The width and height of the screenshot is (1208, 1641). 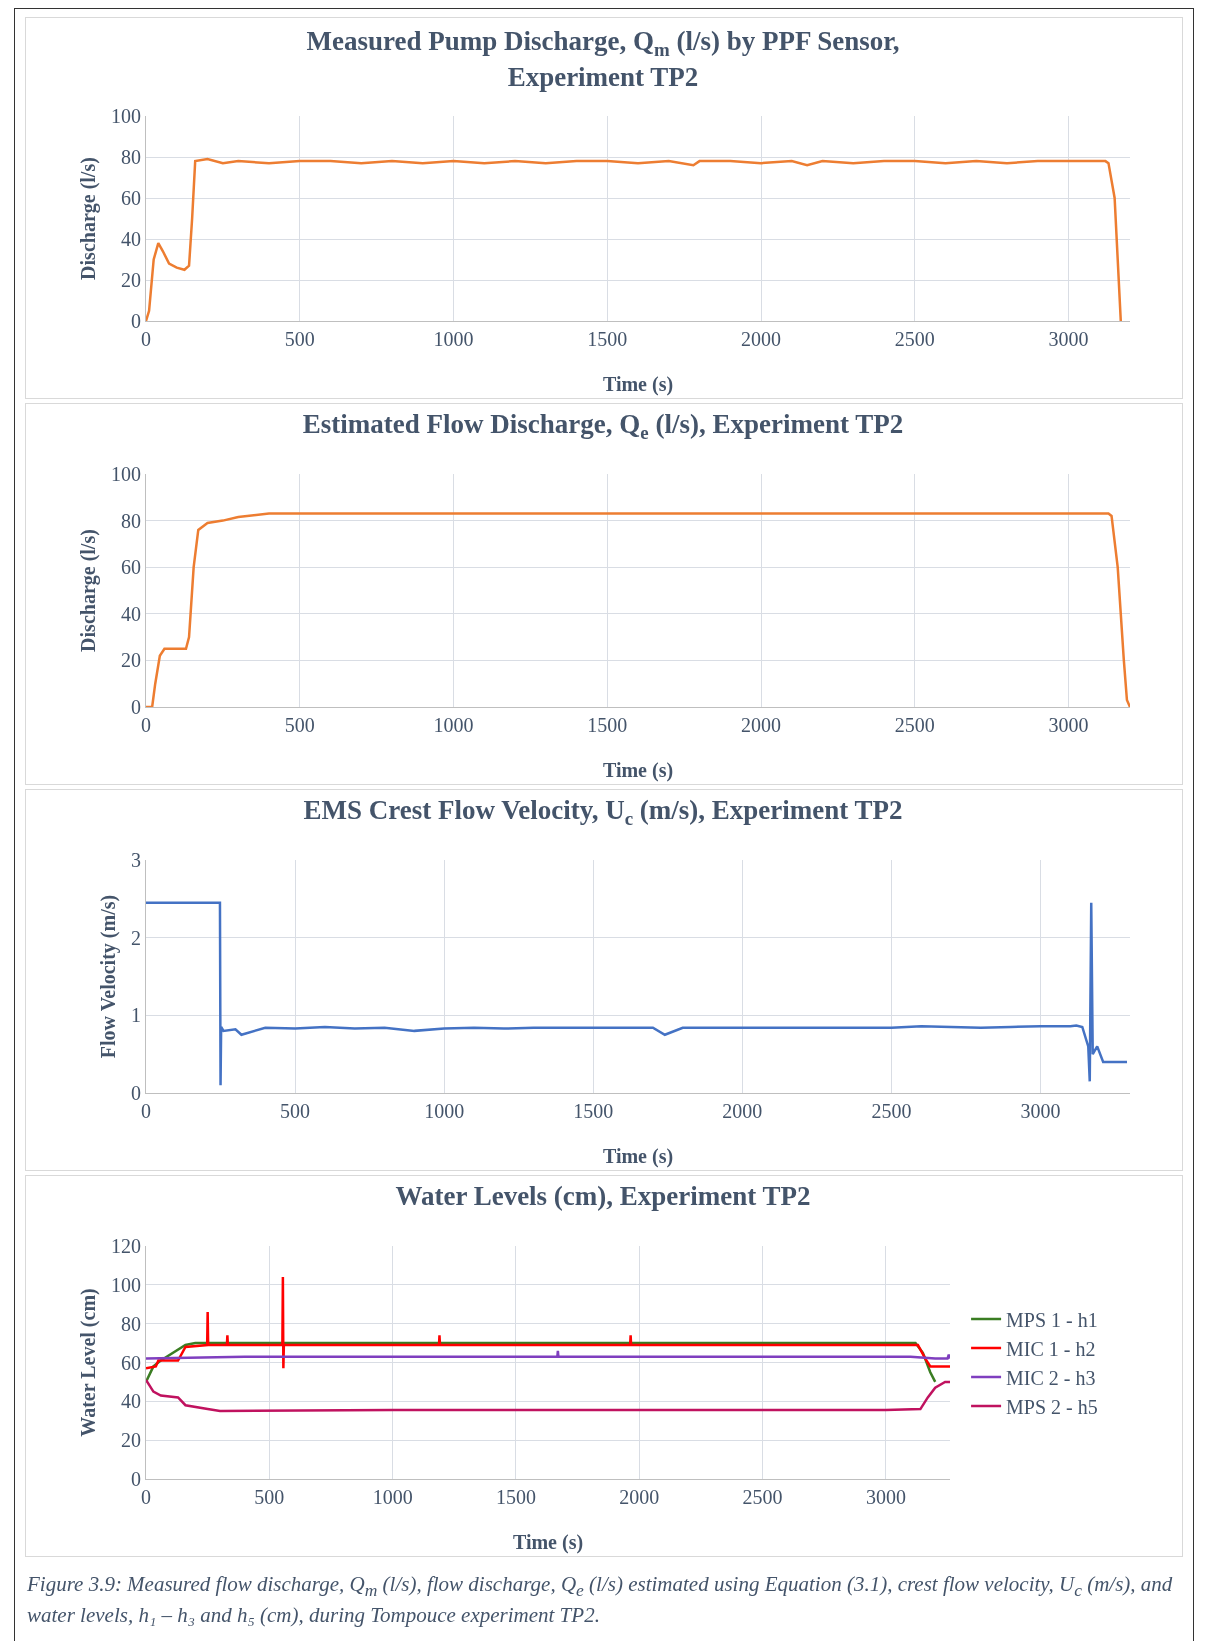 What do you see at coordinates (136, 1015) in the screenshot?
I see `y-tick-label: 1` at bounding box center [136, 1015].